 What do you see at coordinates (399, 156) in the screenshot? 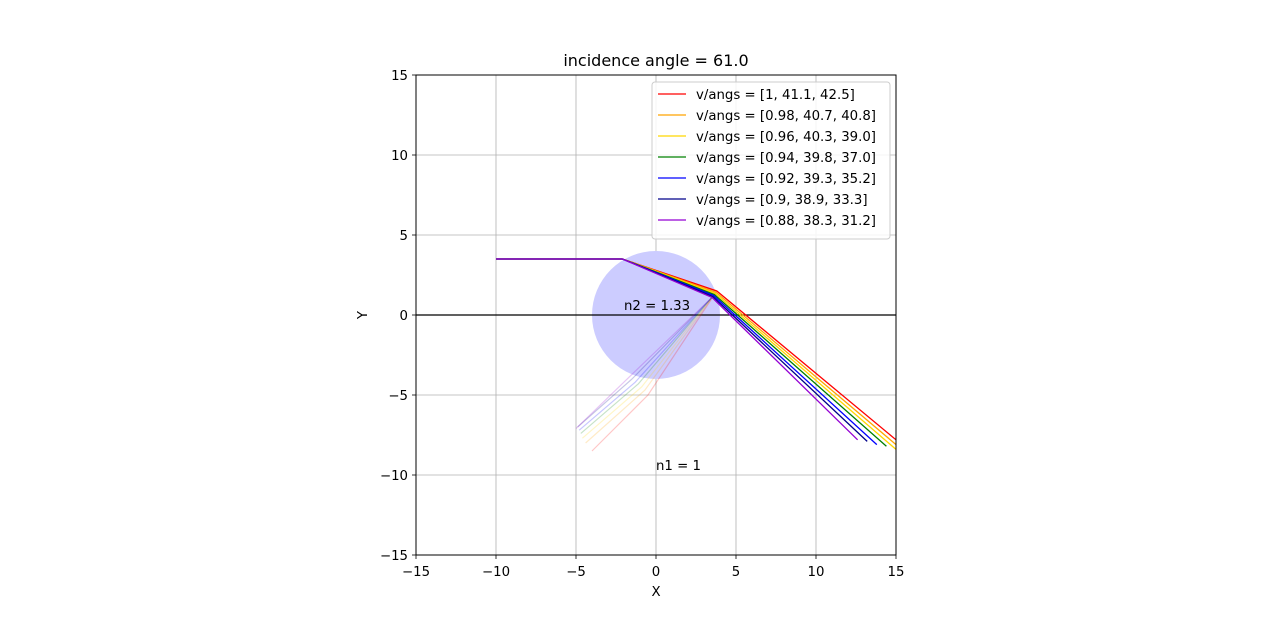
I see `y-tick-label: 10` at bounding box center [399, 156].